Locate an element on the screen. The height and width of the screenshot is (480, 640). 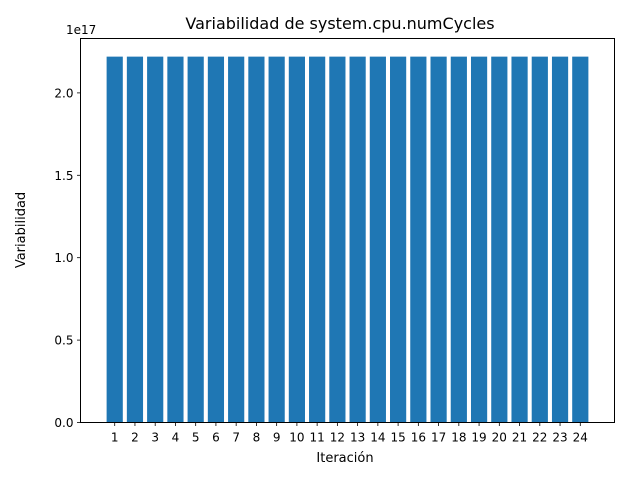
x-tick-label: 18 is located at coordinates (458, 438).